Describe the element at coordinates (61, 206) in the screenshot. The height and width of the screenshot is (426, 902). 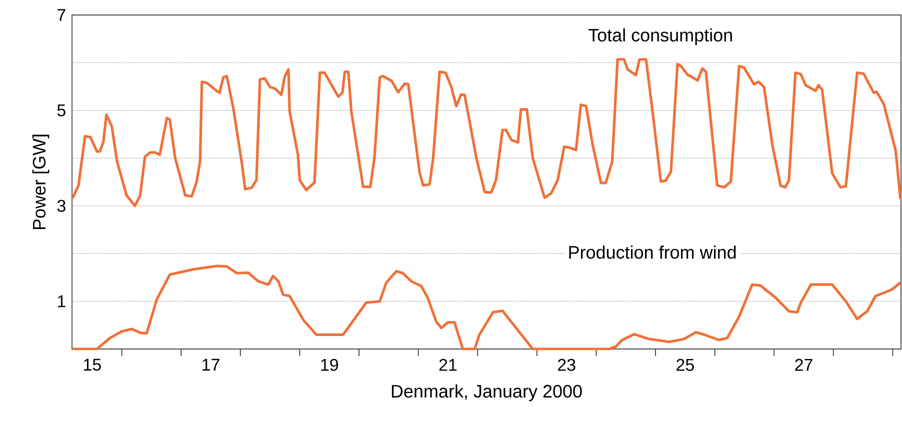
I see `y-tick-label: 3` at that location.